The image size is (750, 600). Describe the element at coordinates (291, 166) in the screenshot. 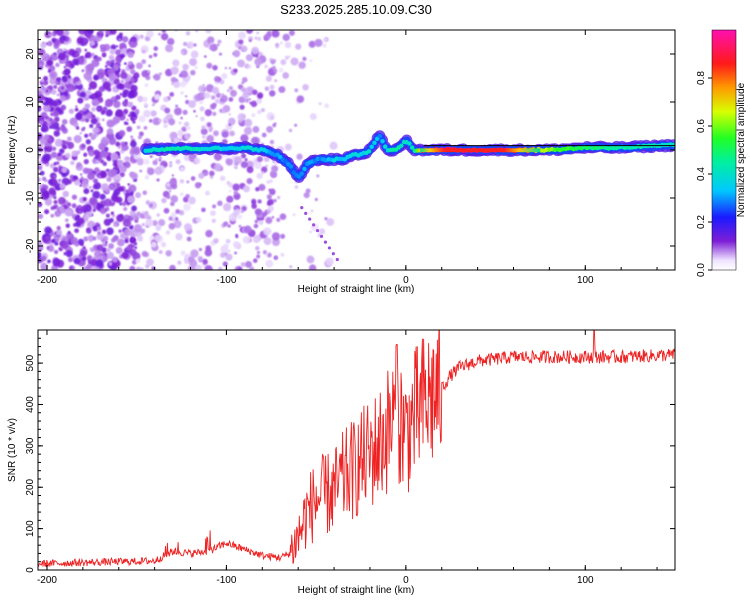

I see `spectrogram-track-core` at that location.